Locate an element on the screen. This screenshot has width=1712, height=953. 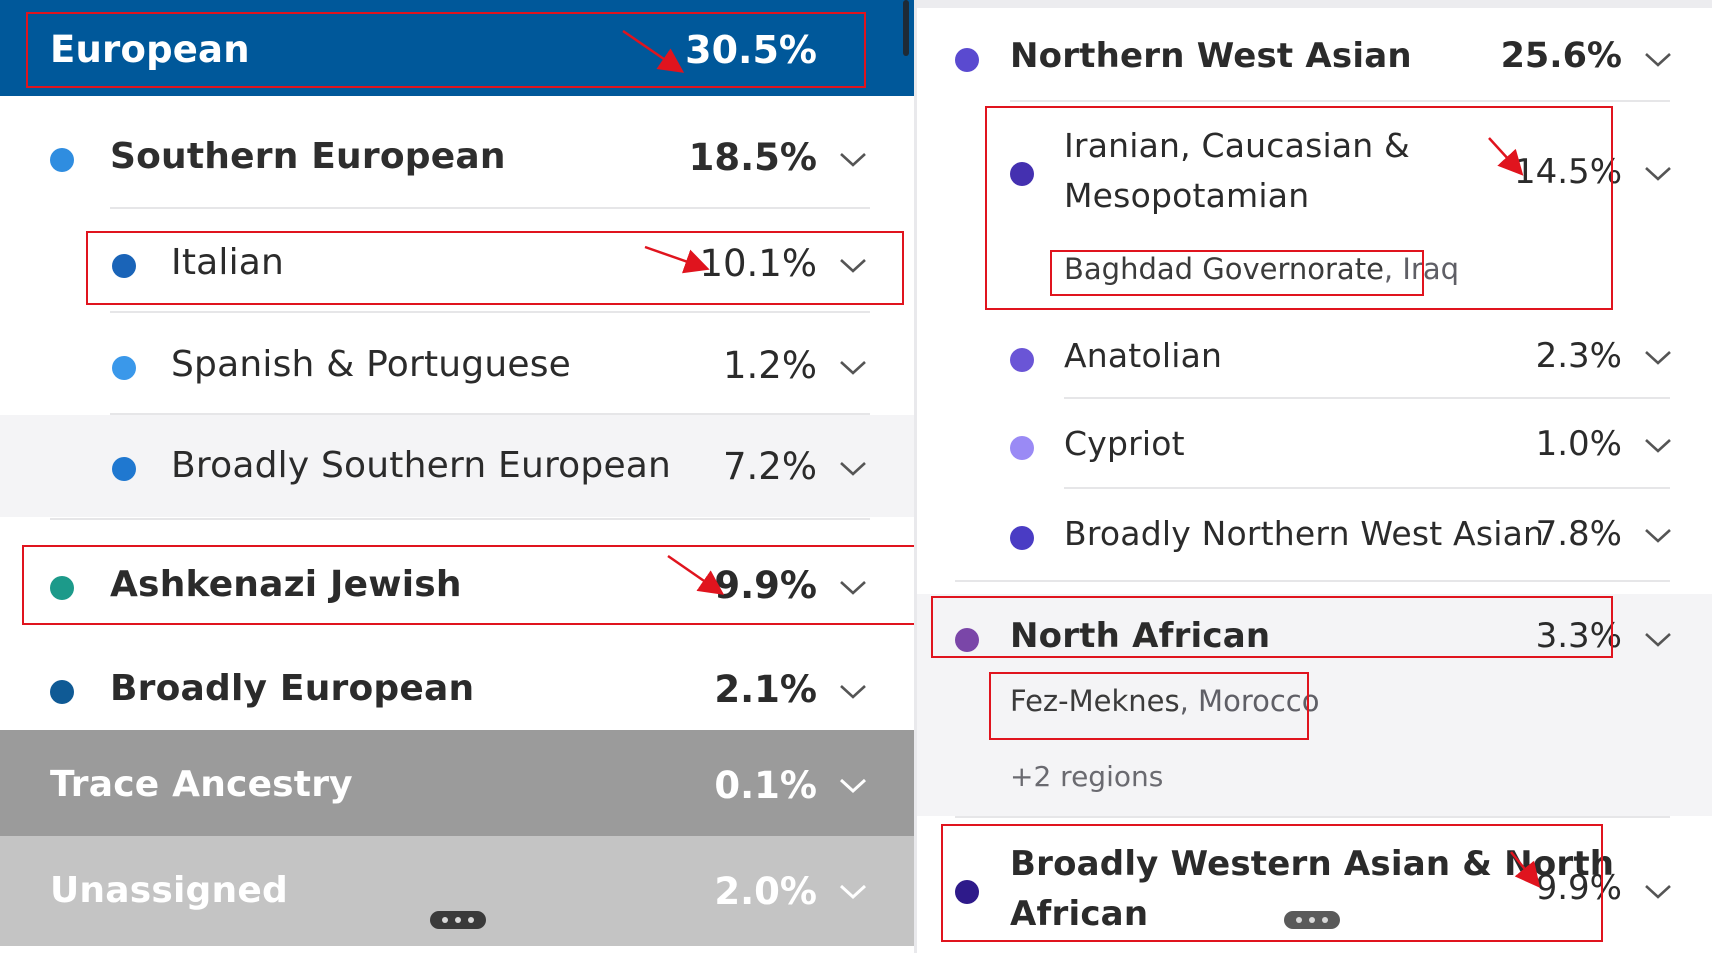
italian-label: Italian is located at coordinates (228, 262).